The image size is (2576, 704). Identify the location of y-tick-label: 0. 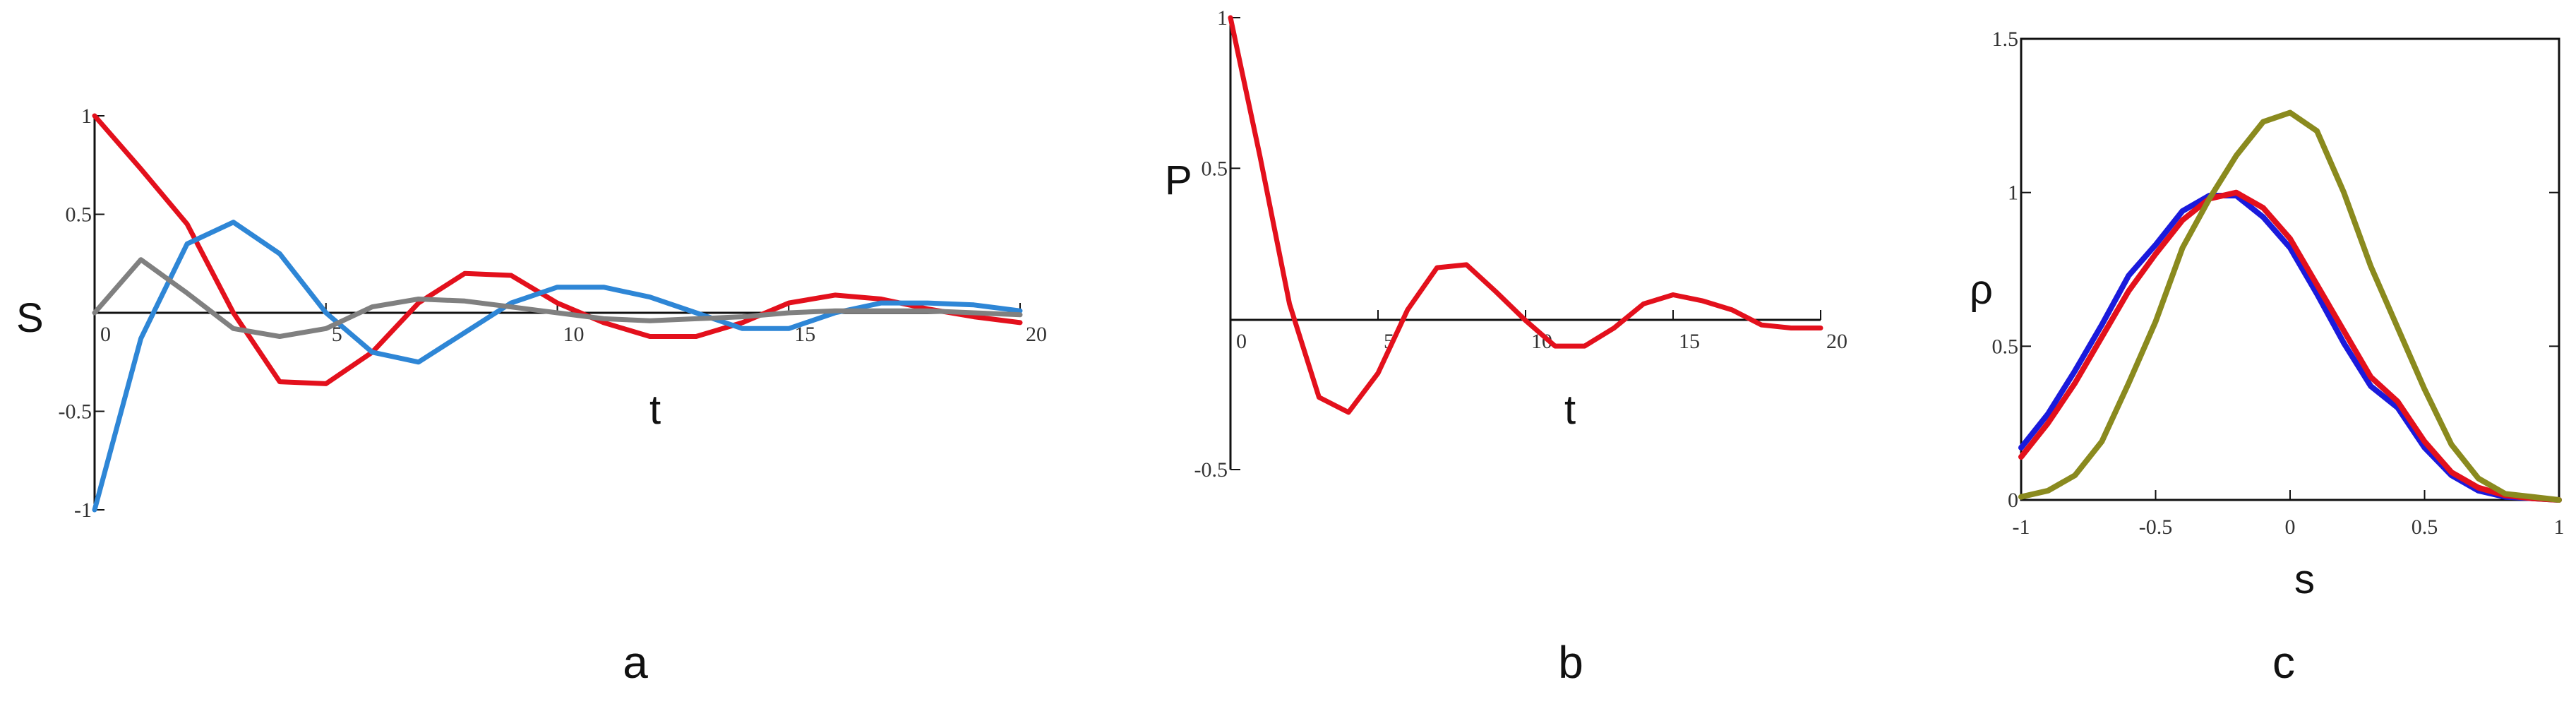
(2013, 500).